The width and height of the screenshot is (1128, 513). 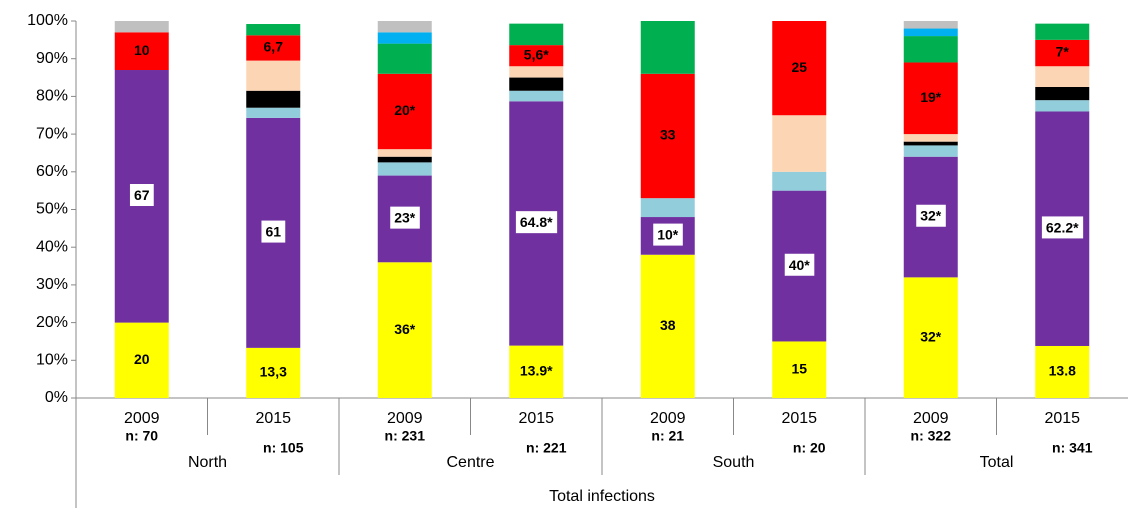 I want to click on x-sublabel: n: 341, so click(x=1072, y=448).